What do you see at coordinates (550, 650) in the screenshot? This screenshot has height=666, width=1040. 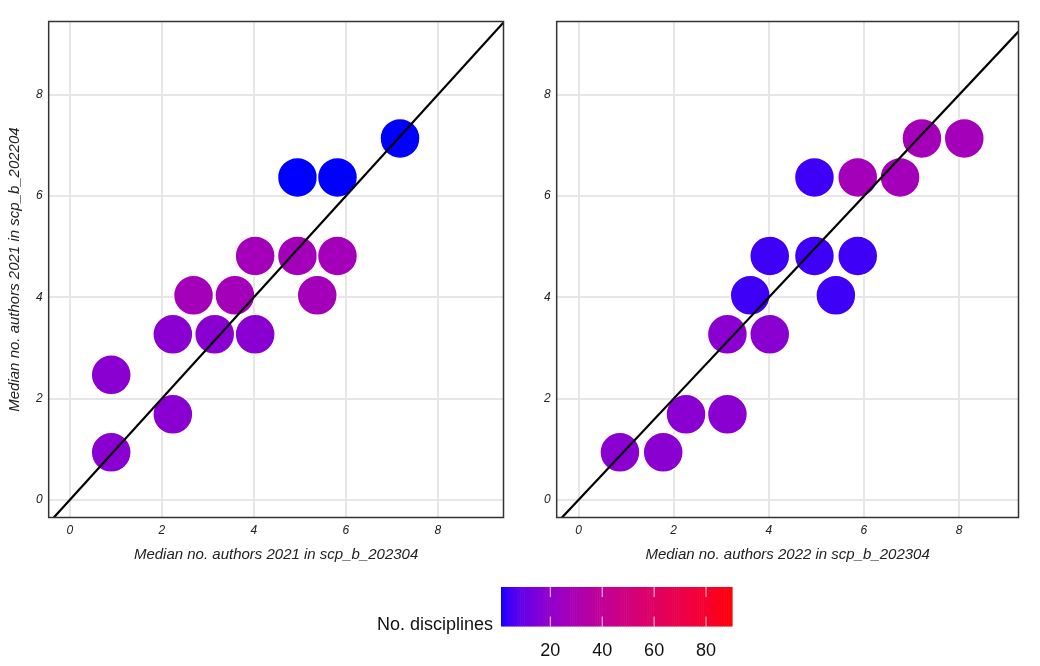 I see `color-bar-label: 20` at bounding box center [550, 650].